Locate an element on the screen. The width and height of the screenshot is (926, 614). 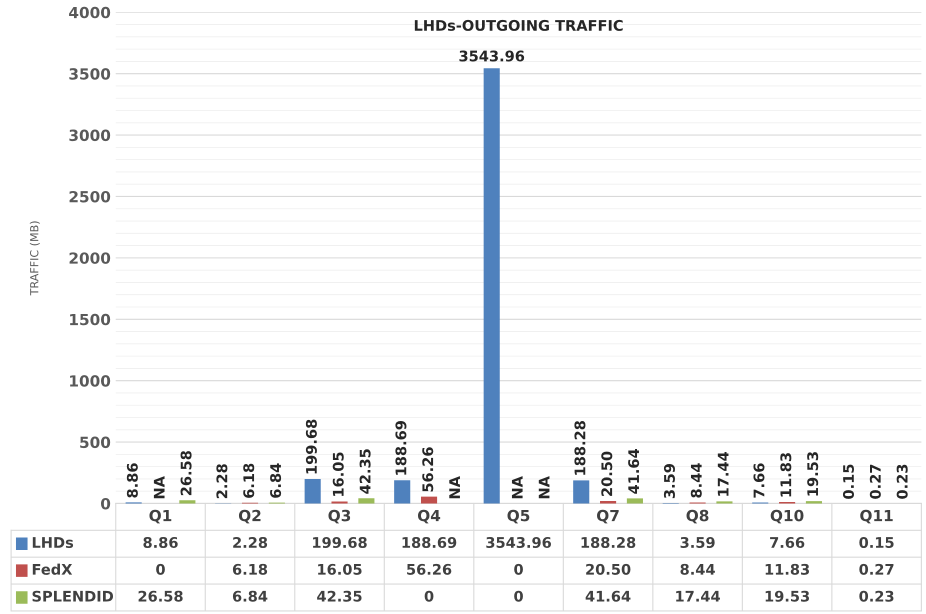
data-label: 20.50 is located at coordinates (608, 569).